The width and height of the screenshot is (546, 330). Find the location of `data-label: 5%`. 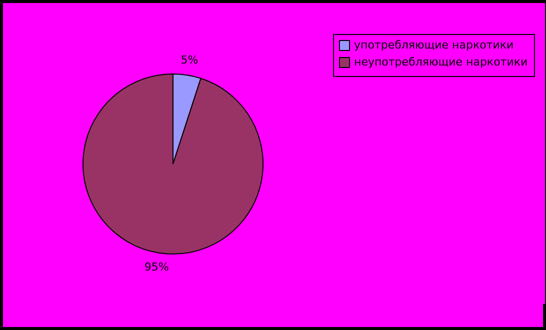

data-label: 5% is located at coordinates (189, 59).